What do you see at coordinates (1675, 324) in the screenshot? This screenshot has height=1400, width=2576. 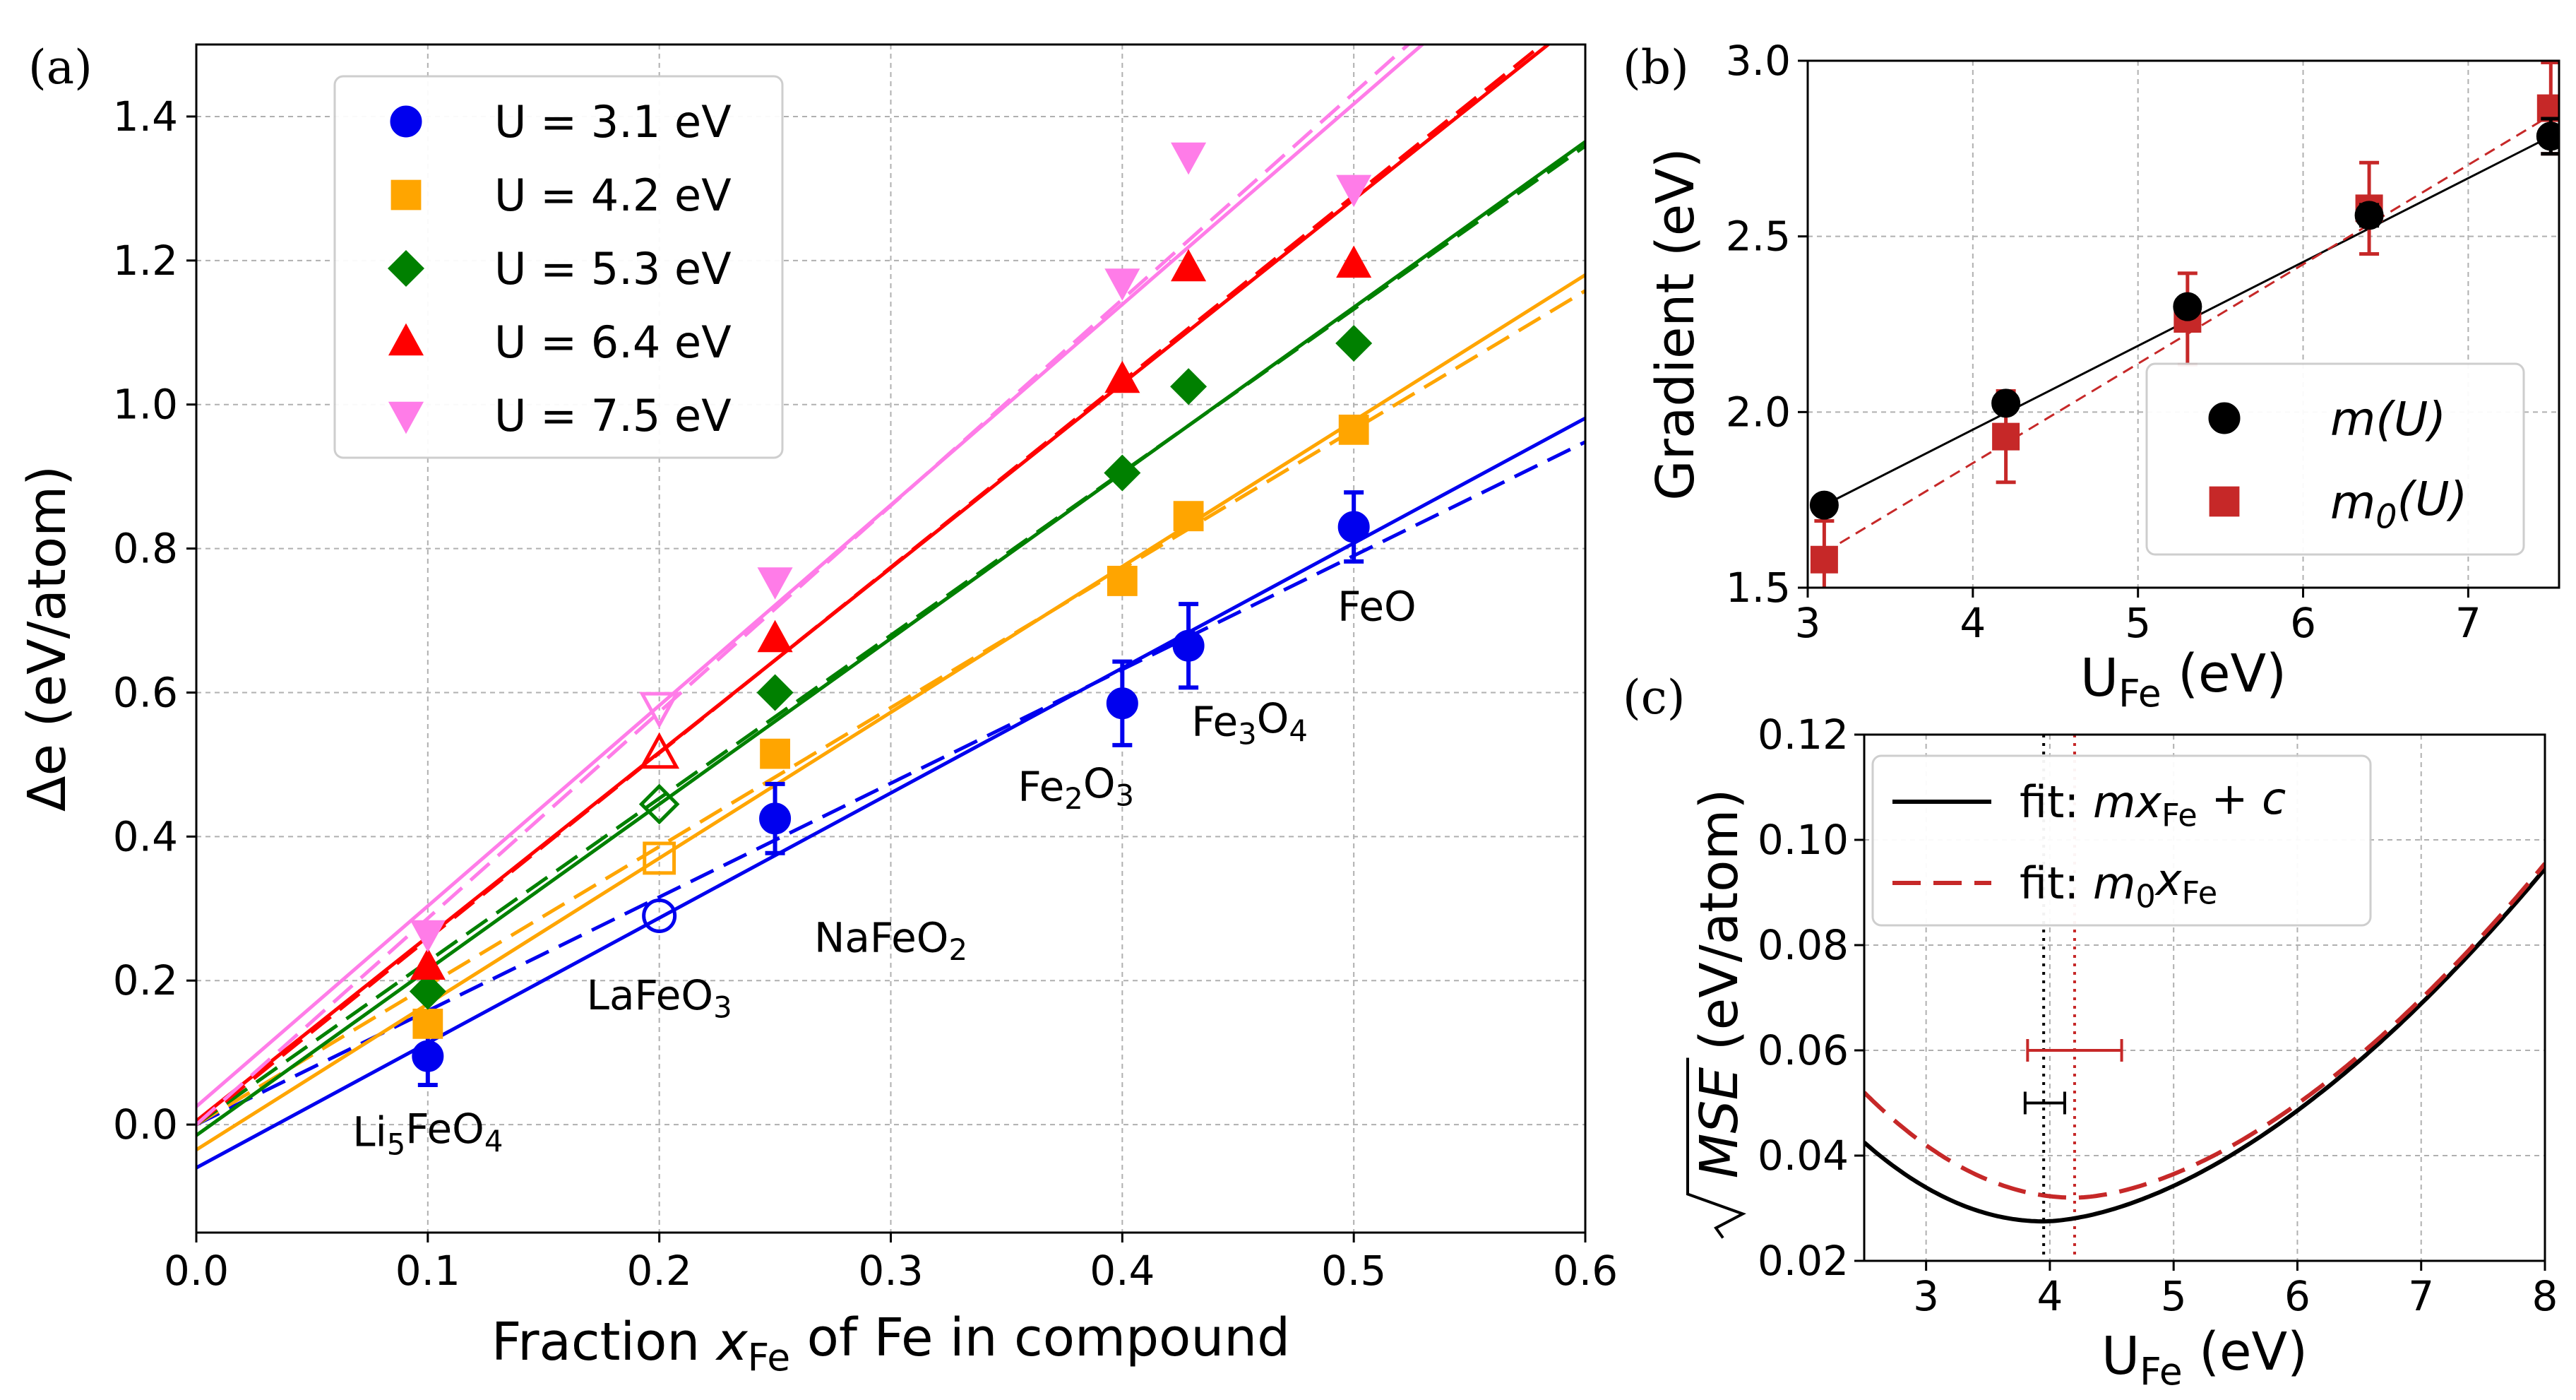 I see `y-axis-label: Gradient (eV)` at bounding box center [1675, 324].